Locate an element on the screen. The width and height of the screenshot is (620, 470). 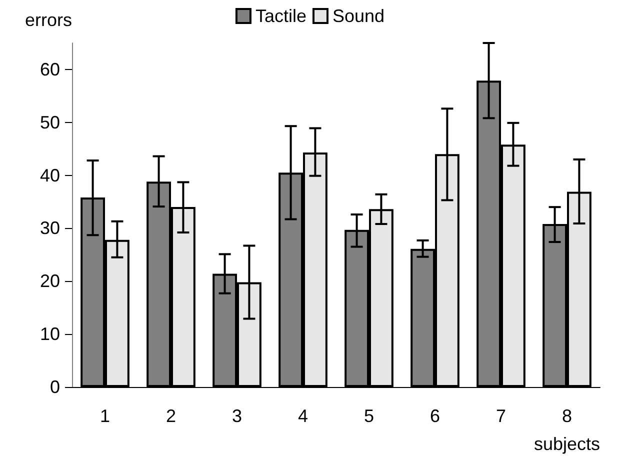
x-tick-label: 8 is located at coordinates (567, 416).